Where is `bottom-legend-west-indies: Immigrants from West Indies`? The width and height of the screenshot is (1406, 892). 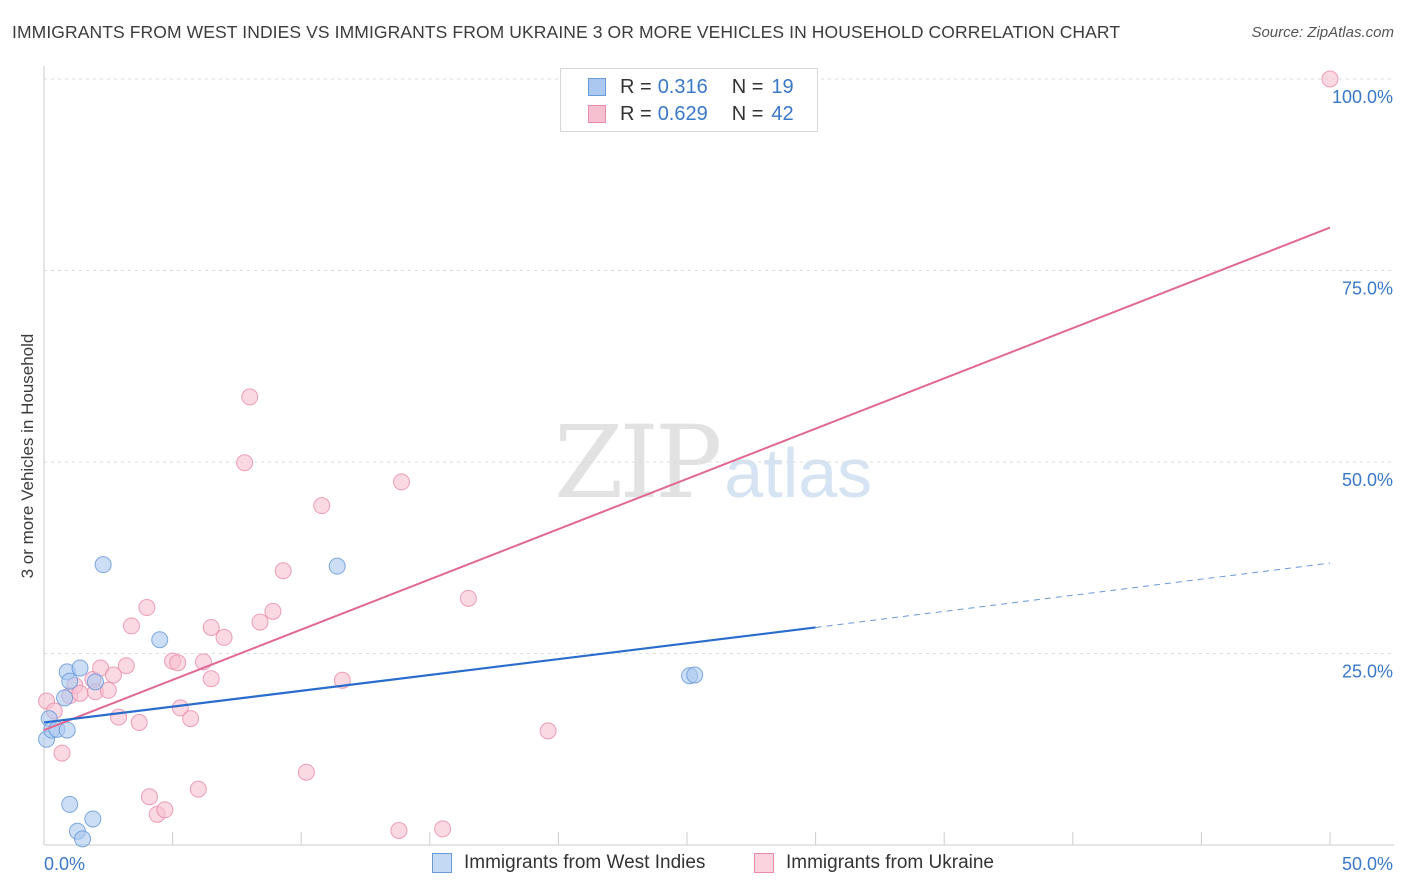
bottom-legend-west-indies: Immigrants from West Indies is located at coordinates (568, 863).